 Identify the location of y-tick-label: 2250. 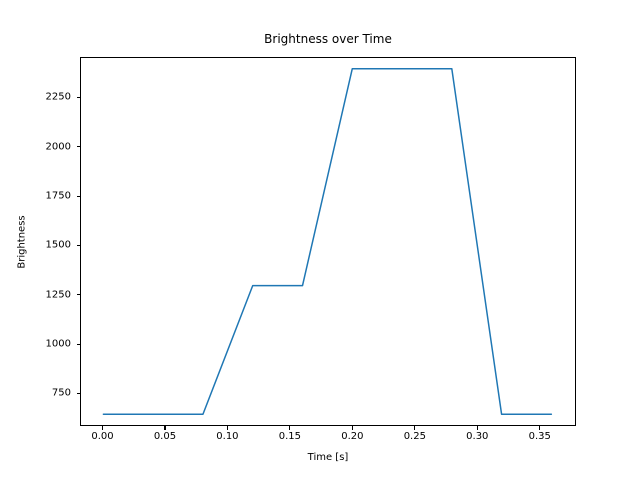
(58, 97).